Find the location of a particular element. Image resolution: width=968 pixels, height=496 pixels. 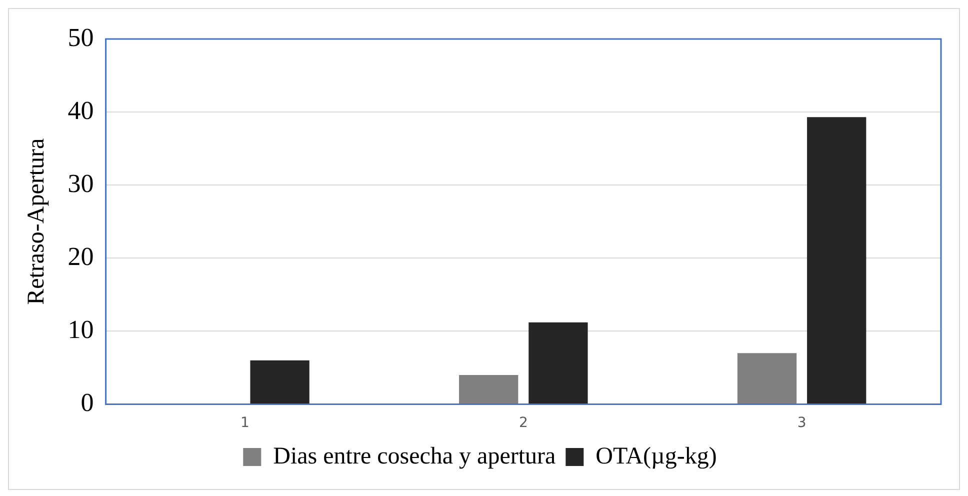

x-tick-label: 3 is located at coordinates (801, 423).